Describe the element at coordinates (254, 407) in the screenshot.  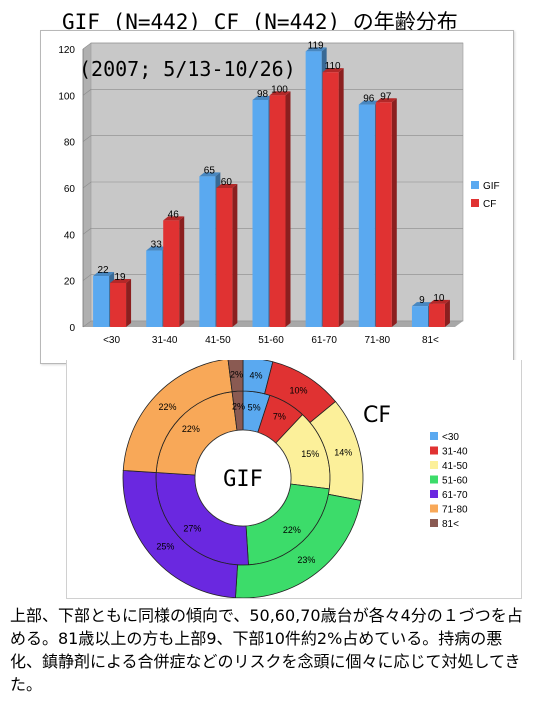
I see `slice-label: 5%` at that location.